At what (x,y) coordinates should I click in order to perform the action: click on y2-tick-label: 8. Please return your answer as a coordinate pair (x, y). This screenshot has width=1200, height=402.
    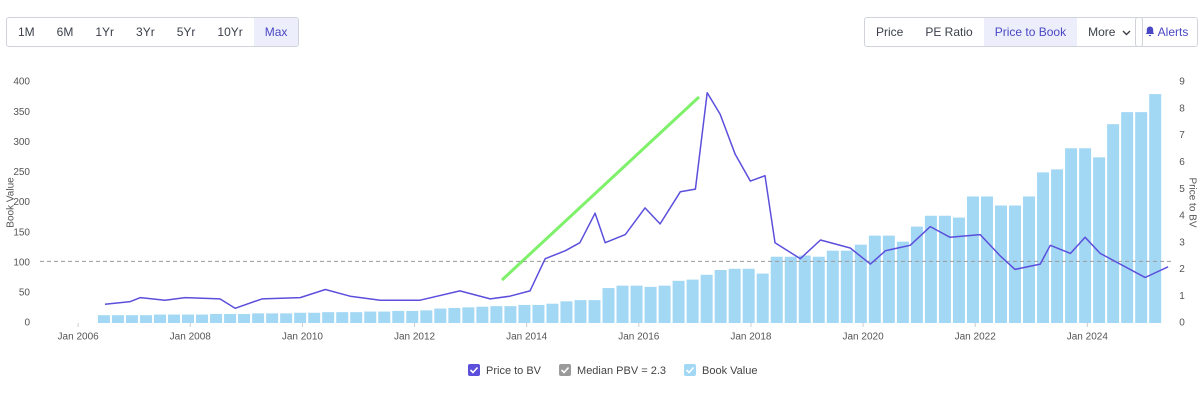
    Looking at the image, I should click on (1182, 108).